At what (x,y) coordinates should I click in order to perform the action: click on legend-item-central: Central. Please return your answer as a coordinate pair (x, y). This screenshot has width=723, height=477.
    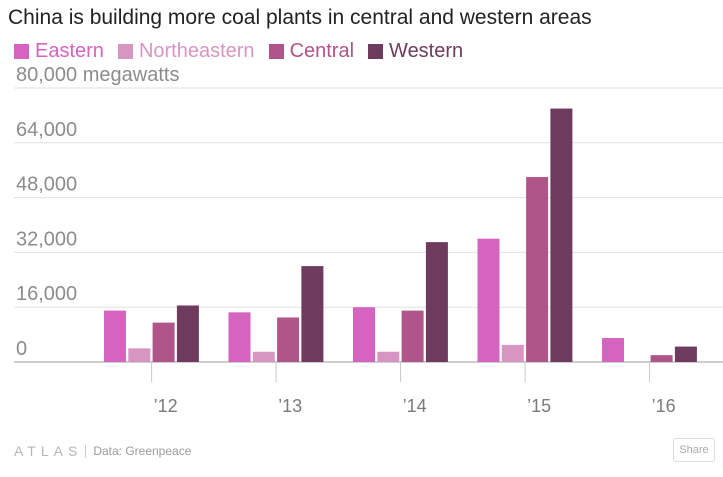
    Looking at the image, I should click on (311, 51).